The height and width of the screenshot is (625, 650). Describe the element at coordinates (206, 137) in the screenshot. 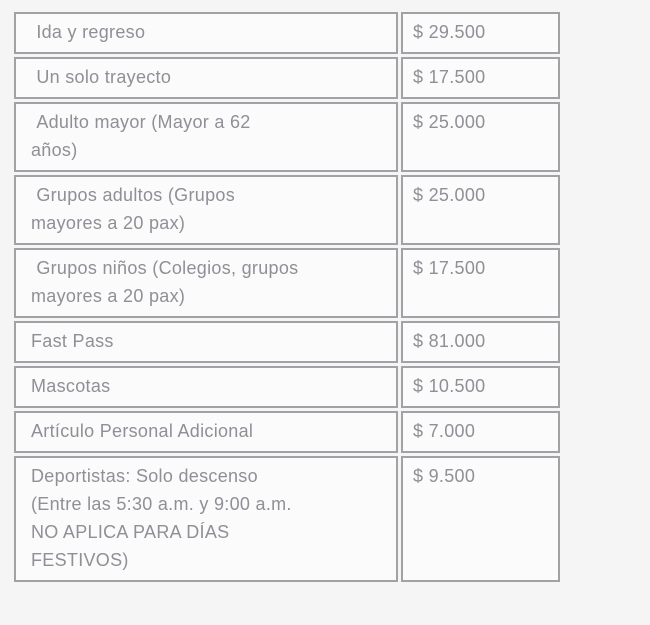

I see `fare-label-cell: Adulto mayor (Mayor a 62 años)` at that location.